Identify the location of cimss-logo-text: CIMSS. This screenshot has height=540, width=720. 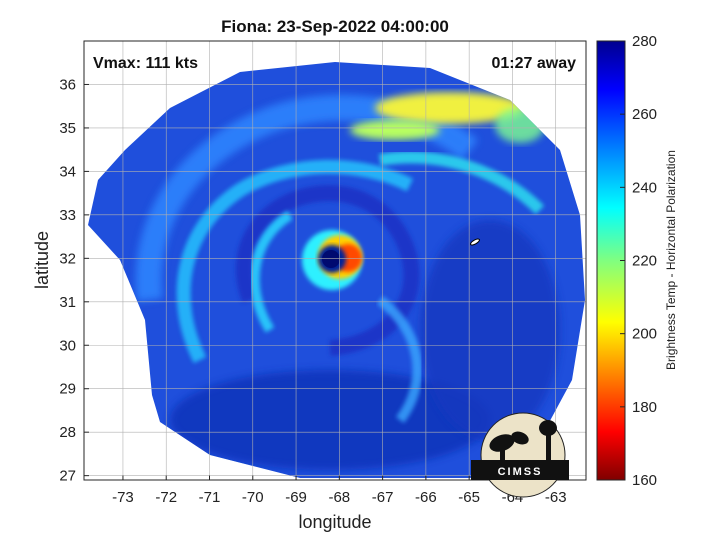
(520, 472).